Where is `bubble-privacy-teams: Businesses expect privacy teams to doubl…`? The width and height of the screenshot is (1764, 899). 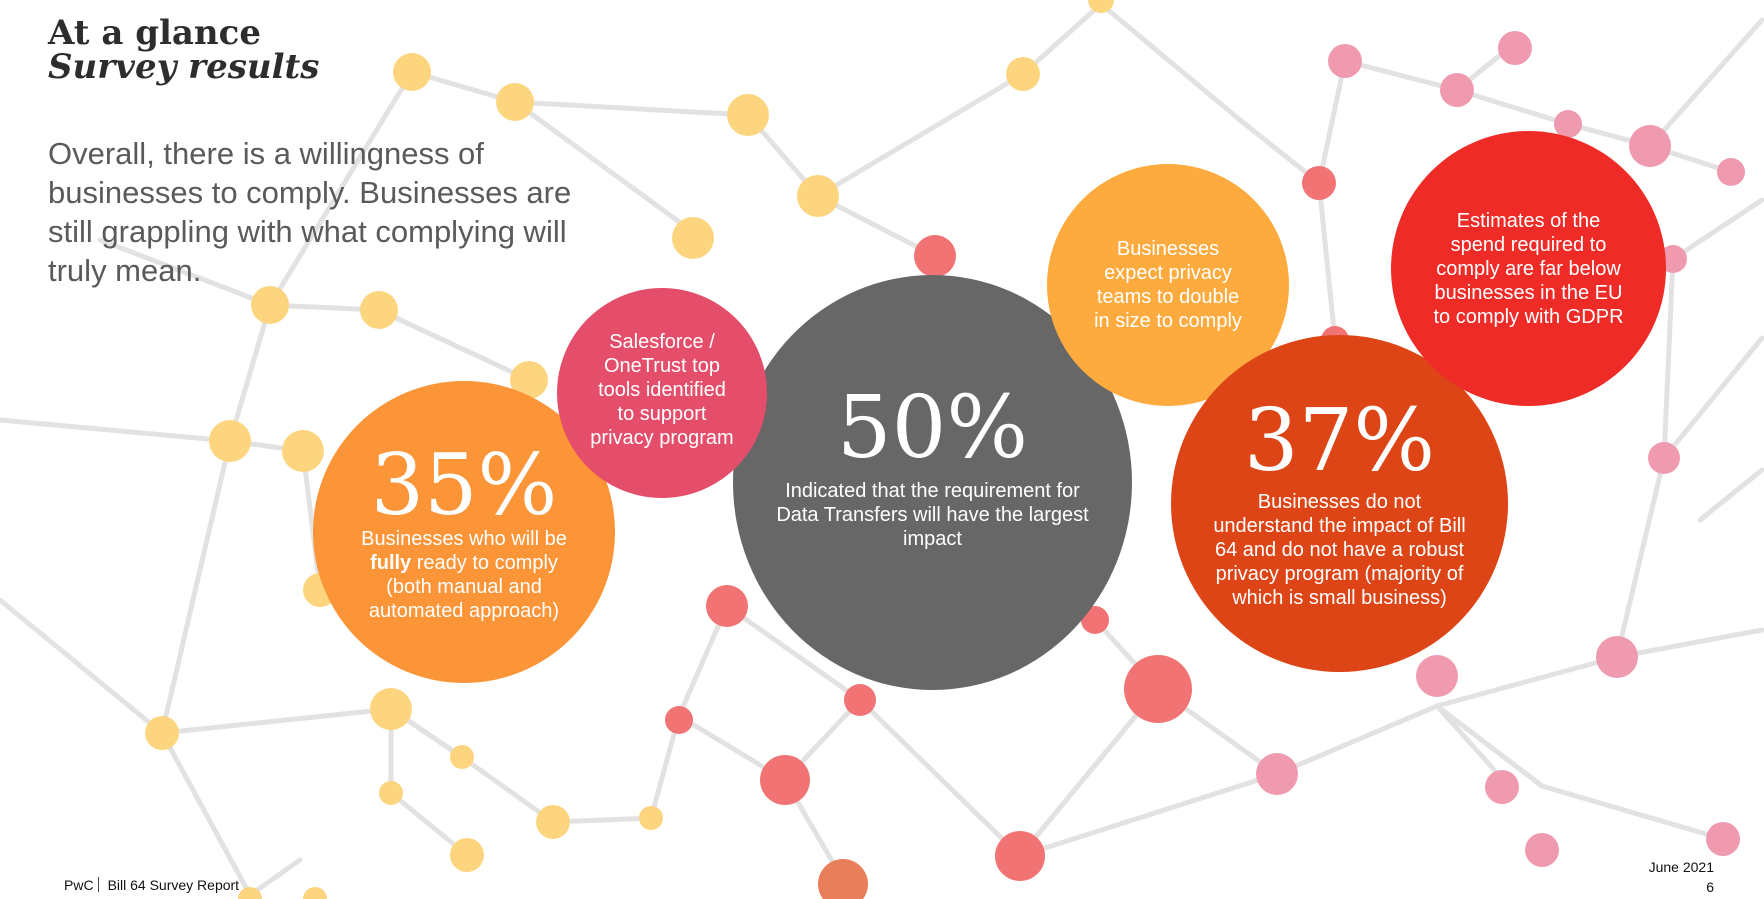
bubble-privacy-teams: Businesses expect privacy teams to doubl… is located at coordinates (1168, 285).